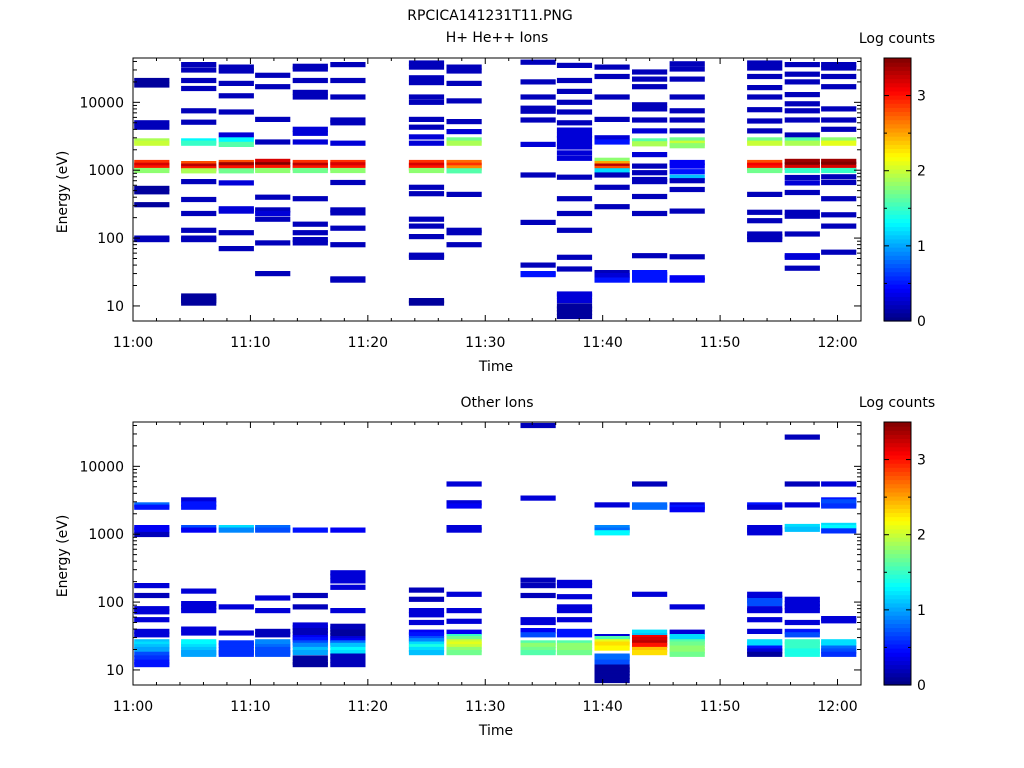  What do you see at coordinates (495, 367) in the screenshot?
I see `x-axis-label: Time` at bounding box center [495, 367].